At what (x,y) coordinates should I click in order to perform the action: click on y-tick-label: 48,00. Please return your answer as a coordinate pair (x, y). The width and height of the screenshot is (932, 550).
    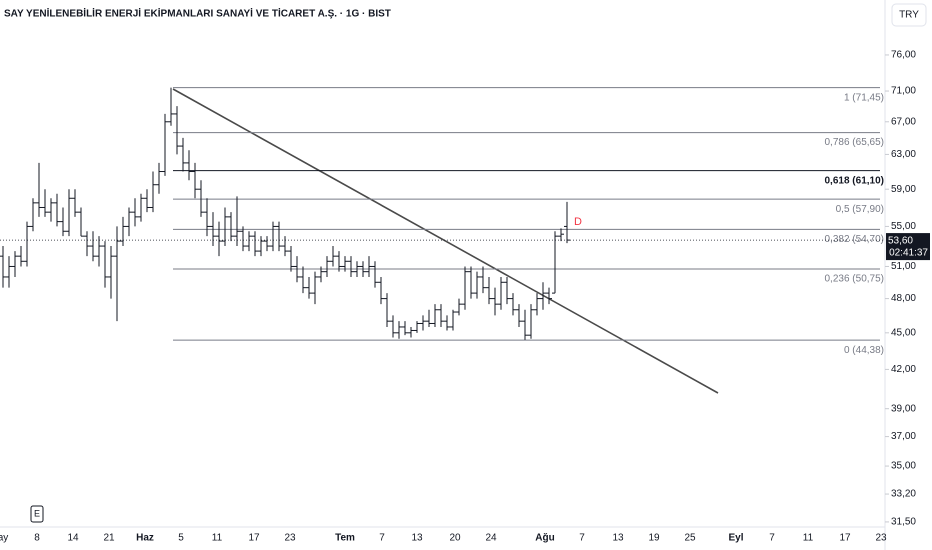
    Looking at the image, I should click on (903, 298).